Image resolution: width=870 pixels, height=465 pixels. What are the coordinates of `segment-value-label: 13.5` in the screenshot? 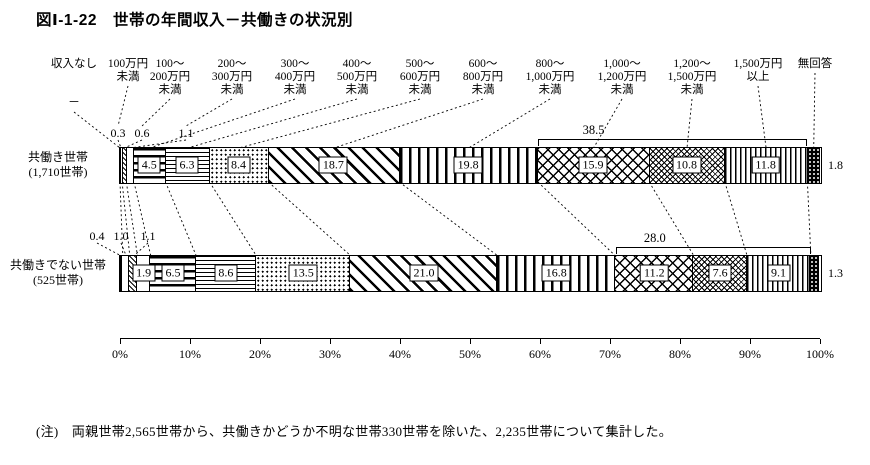 It's located at (303, 273).